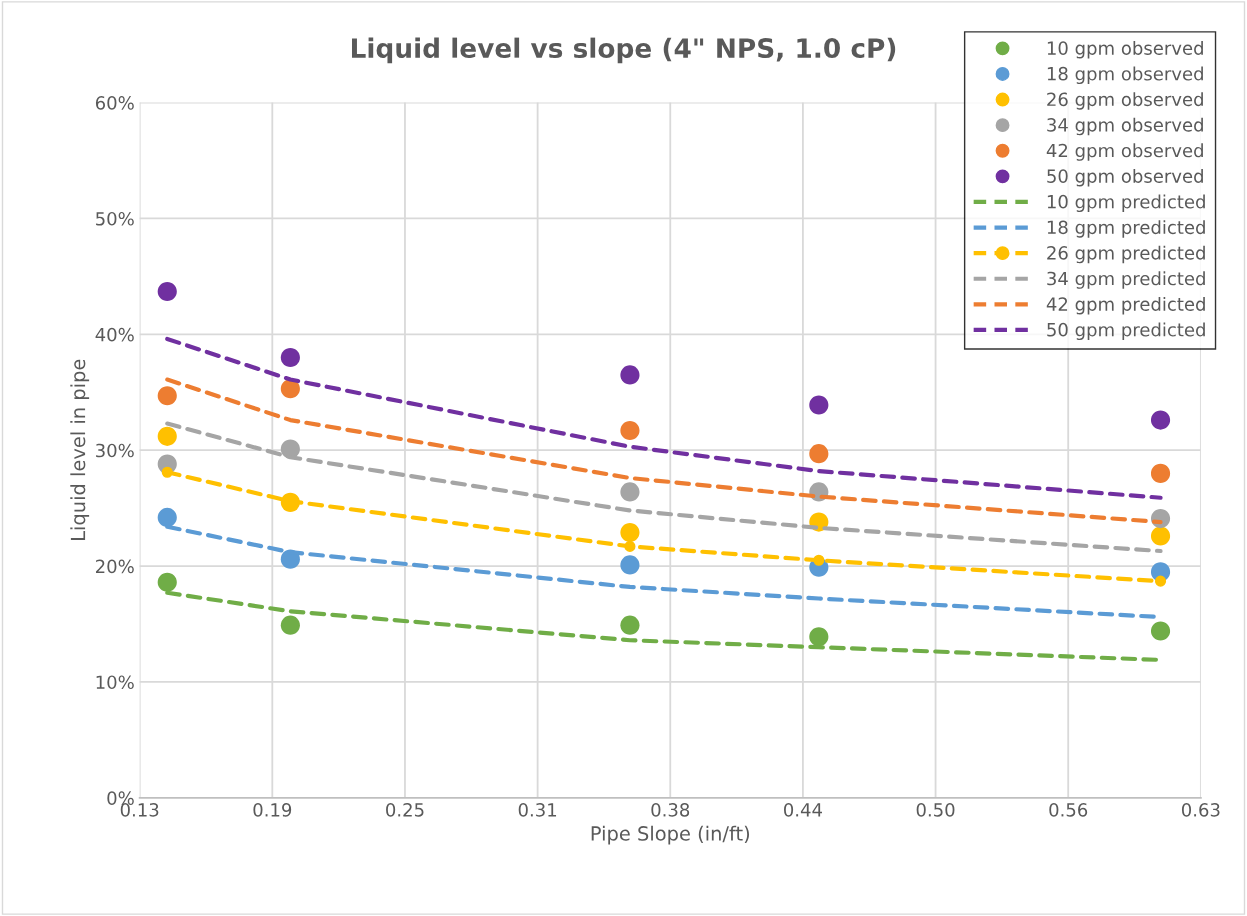 The height and width of the screenshot is (916, 1247). I want to click on legend-label: 42 gpm observed, so click(1124, 152).